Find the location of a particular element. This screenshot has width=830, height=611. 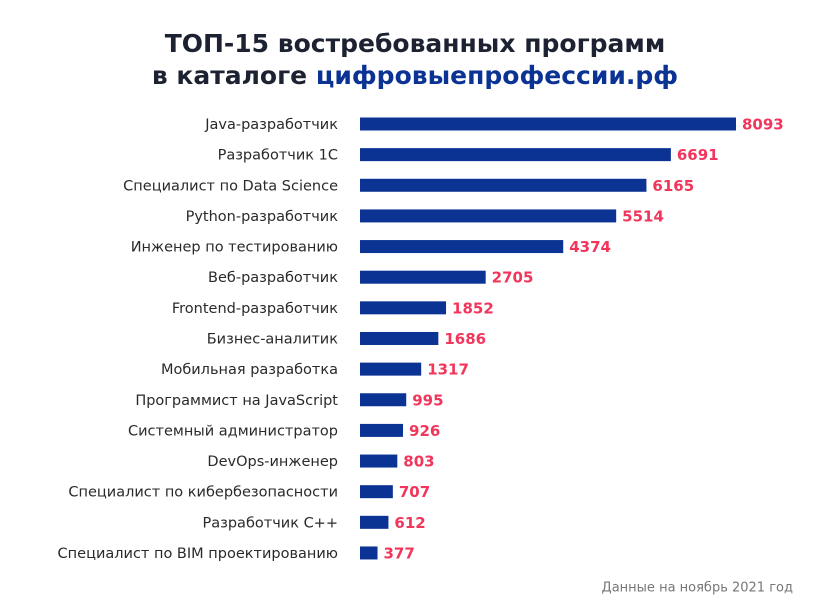

category-label: Python-разработчик is located at coordinates (262, 217).